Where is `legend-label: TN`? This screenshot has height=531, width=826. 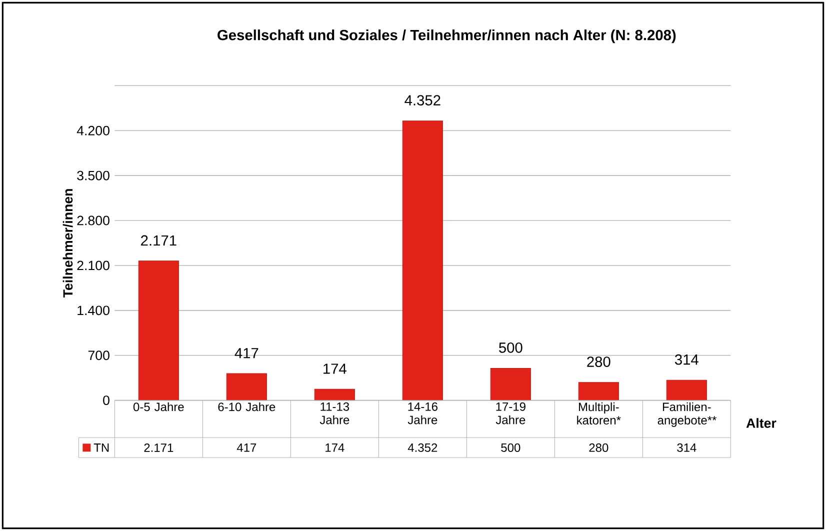
legend-label: TN is located at coordinates (101, 448).